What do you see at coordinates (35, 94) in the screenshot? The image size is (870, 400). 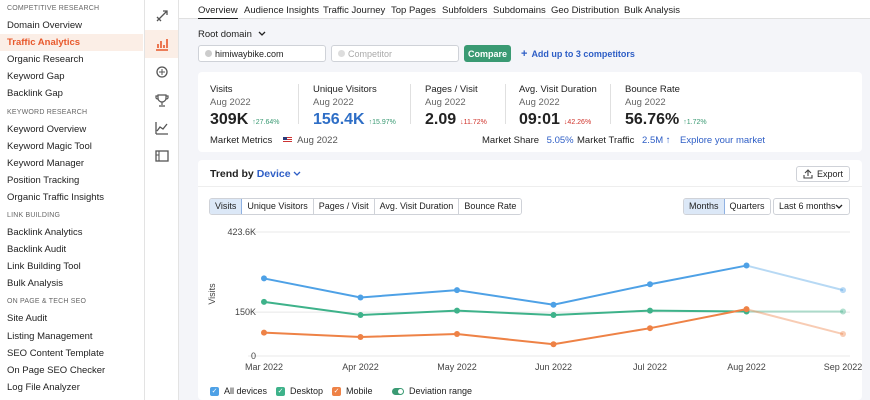 I see `sidebar-item-backlink-gap: Backlink Gap` at bounding box center [35, 94].